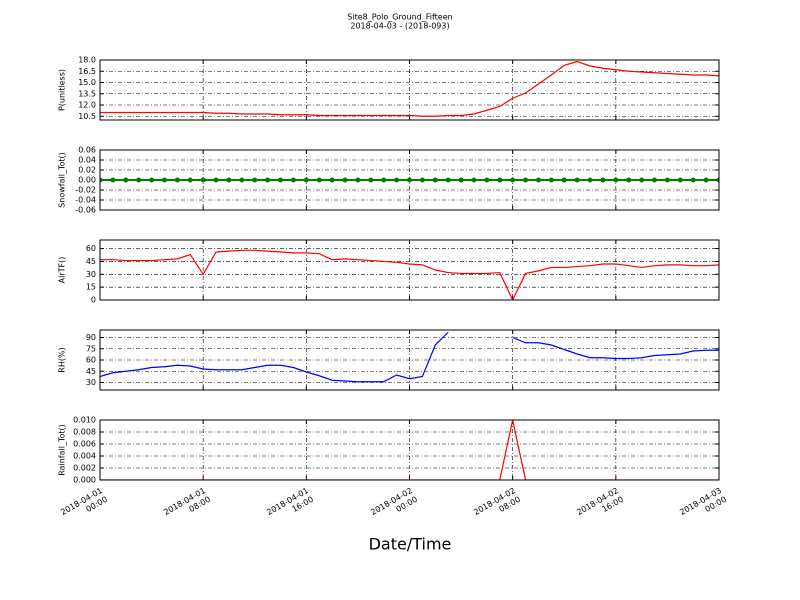 The height and width of the screenshot is (600, 800). Describe the element at coordinates (62, 270) in the screenshot. I see `y-axis-label: AirTF()` at that location.